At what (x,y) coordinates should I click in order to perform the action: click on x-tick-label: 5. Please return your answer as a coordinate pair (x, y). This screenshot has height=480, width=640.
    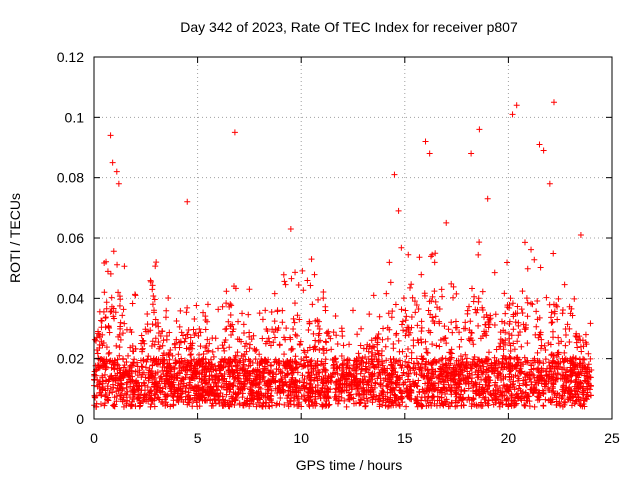
    Looking at the image, I should click on (198, 438).